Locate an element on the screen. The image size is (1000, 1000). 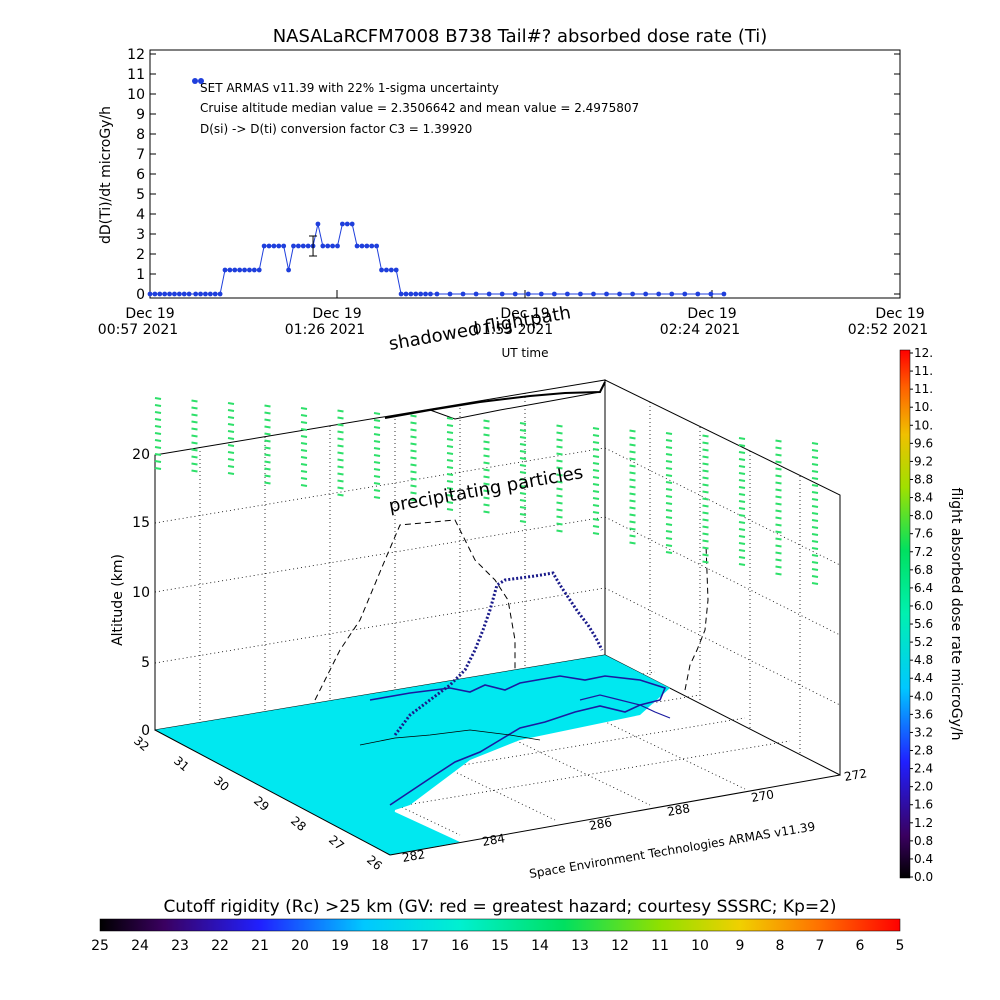
dose-colorbar-tick: 7.2 is located at coordinates (923, 552).